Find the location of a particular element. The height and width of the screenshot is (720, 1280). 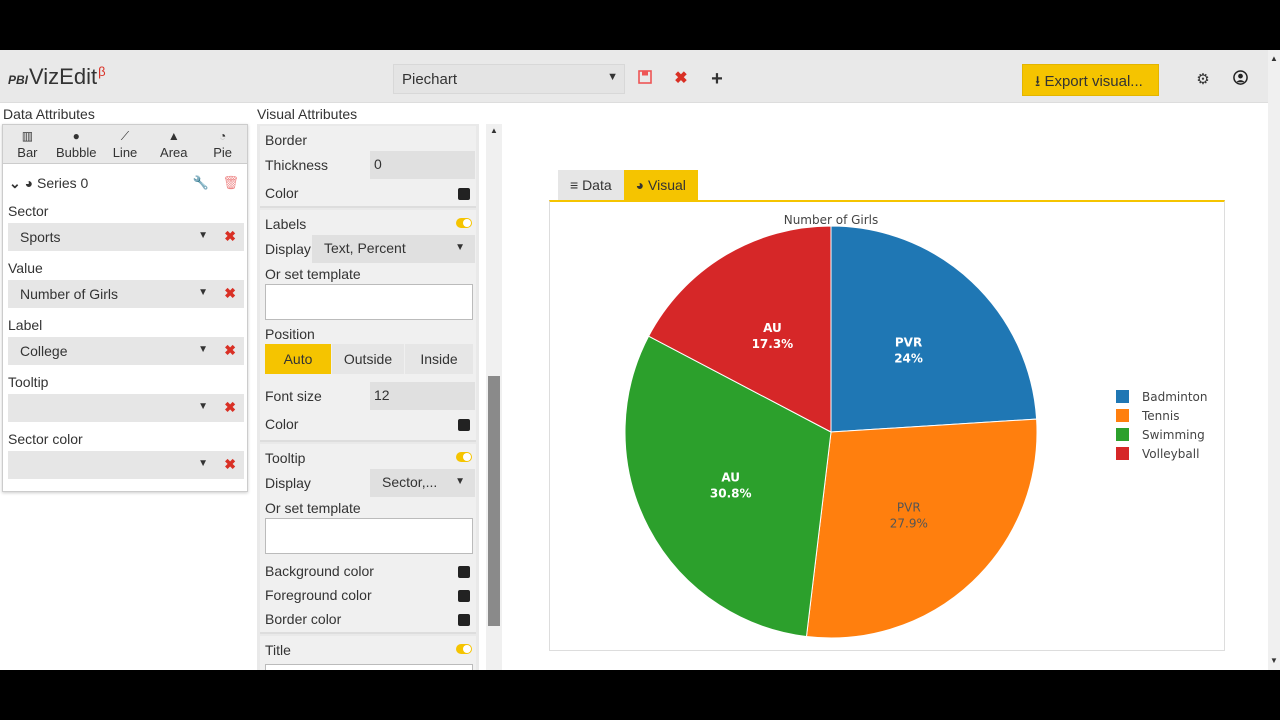

save-icon is located at coordinates (645, 79).